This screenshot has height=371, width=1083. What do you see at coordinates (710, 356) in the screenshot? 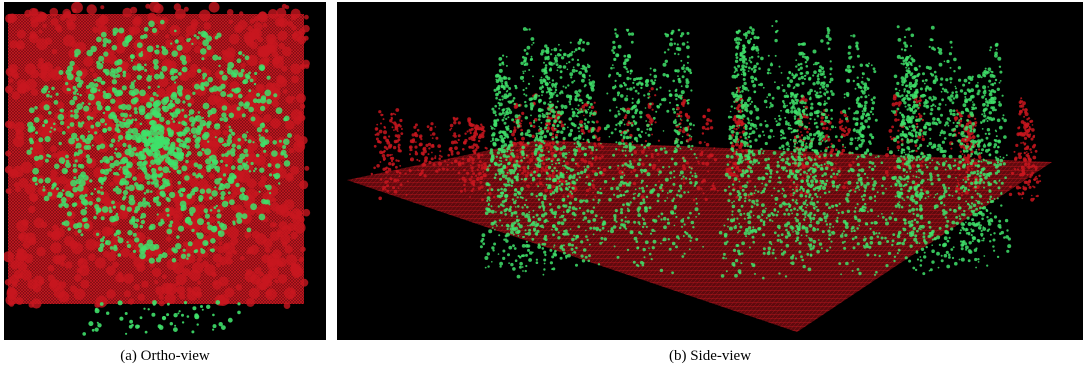
I see `caption-side-view: (b) Side-view` at bounding box center [710, 356].